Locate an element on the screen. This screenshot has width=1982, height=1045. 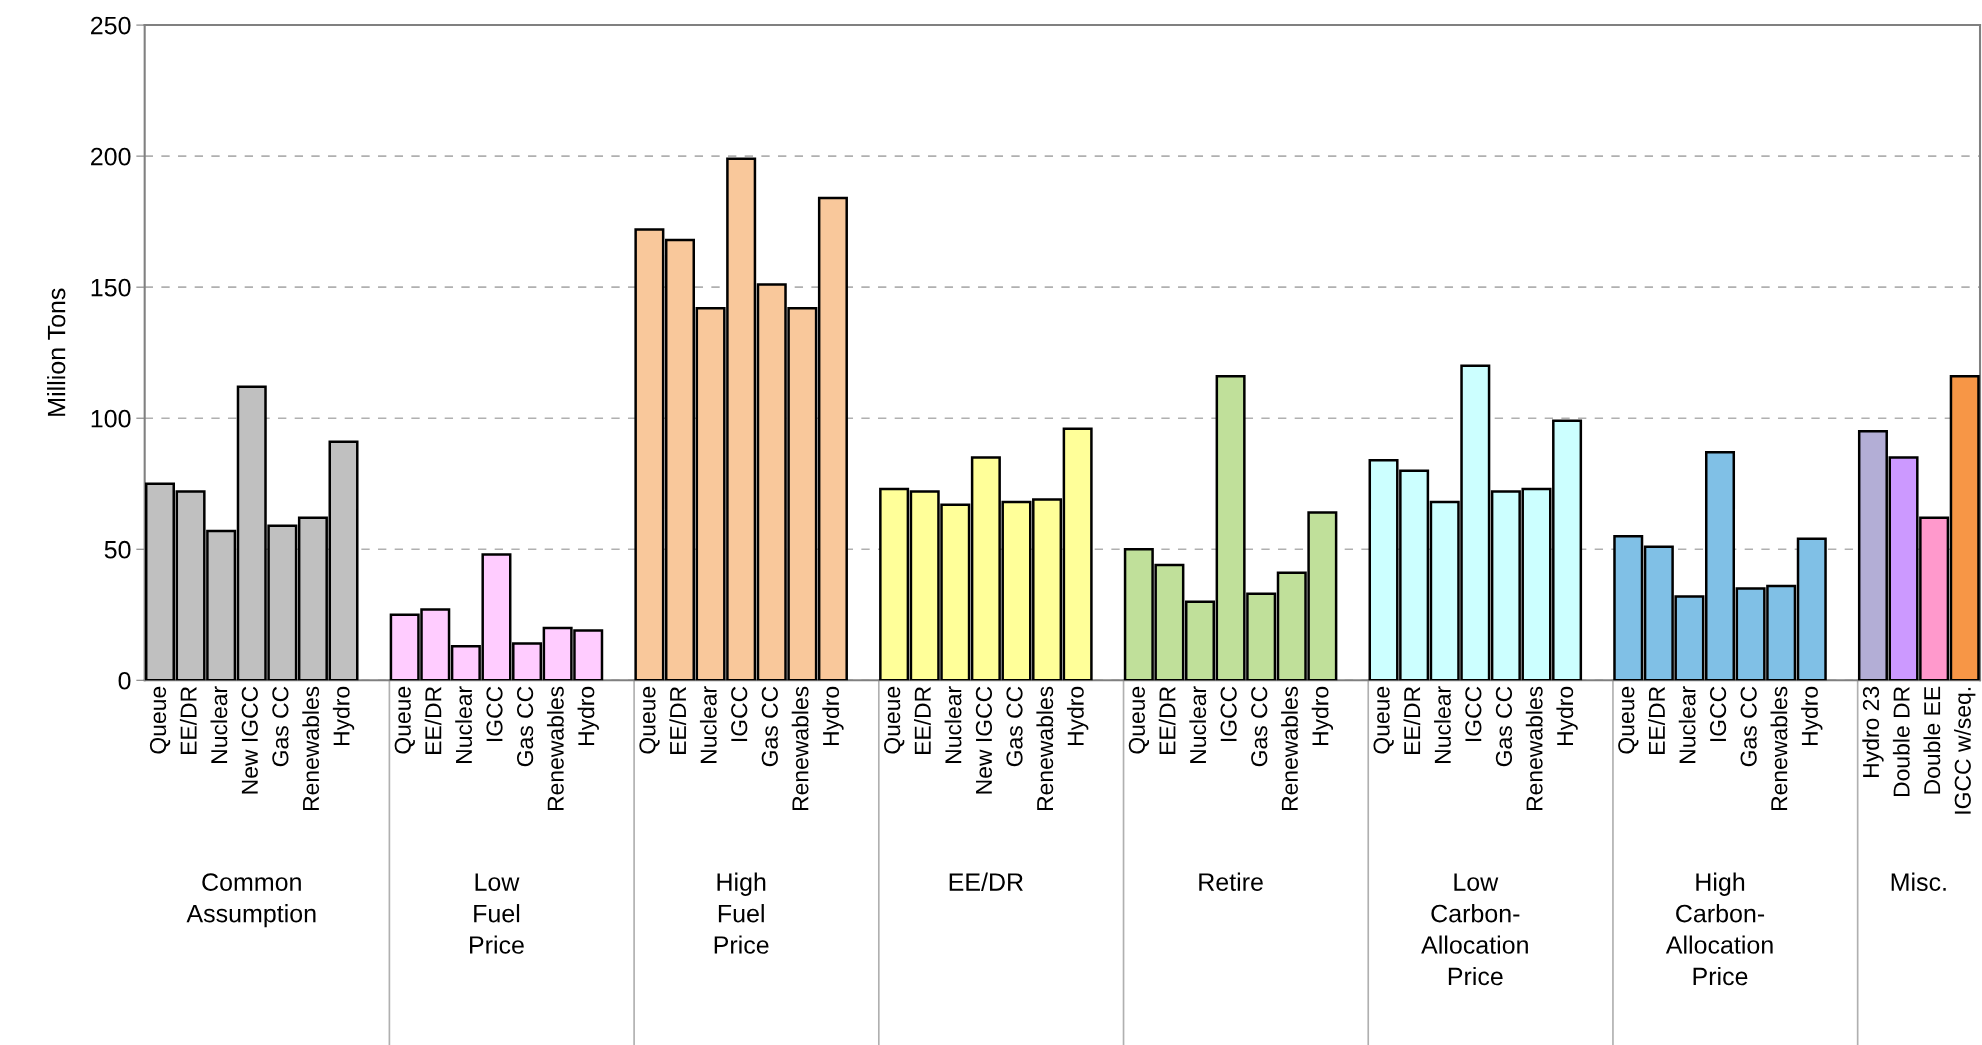
text: EE/DR is located at coordinates (986, 881).